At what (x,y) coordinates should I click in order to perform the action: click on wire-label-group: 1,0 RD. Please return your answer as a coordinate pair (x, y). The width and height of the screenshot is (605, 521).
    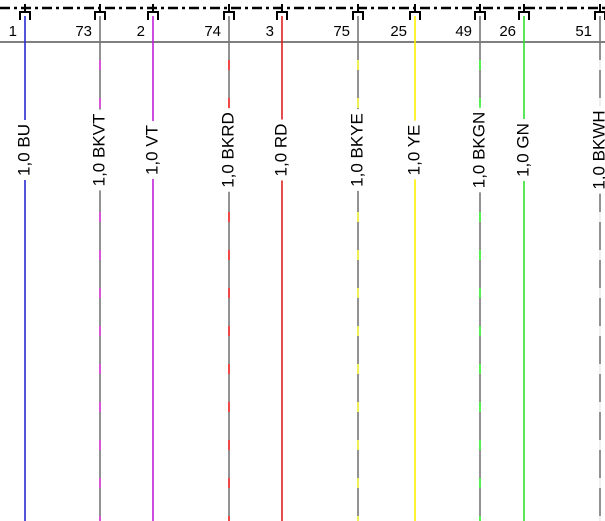
    Looking at the image, I should click on (281, 150).